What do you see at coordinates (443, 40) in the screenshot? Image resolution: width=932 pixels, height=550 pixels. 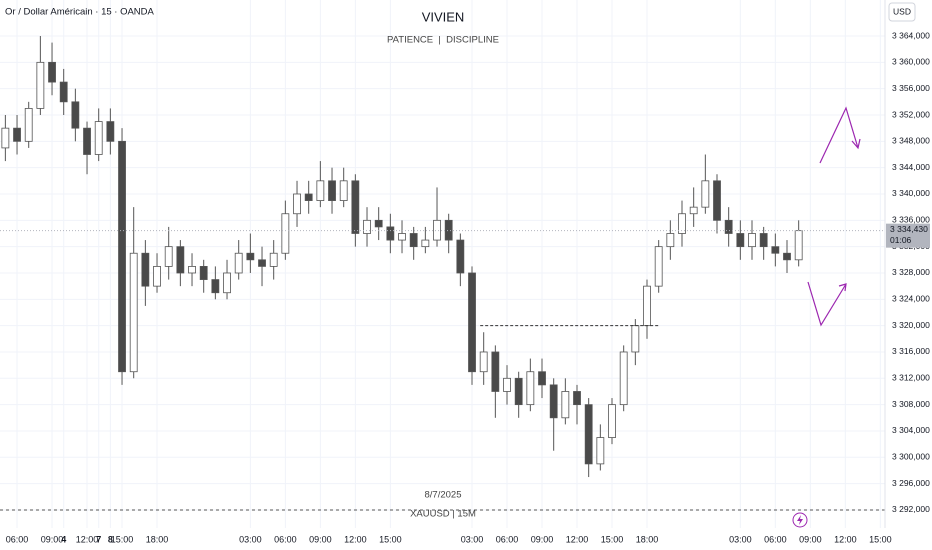 I see `subtitle: PATIENCE | DISCIPLINE` at bounding box center [443, 40].